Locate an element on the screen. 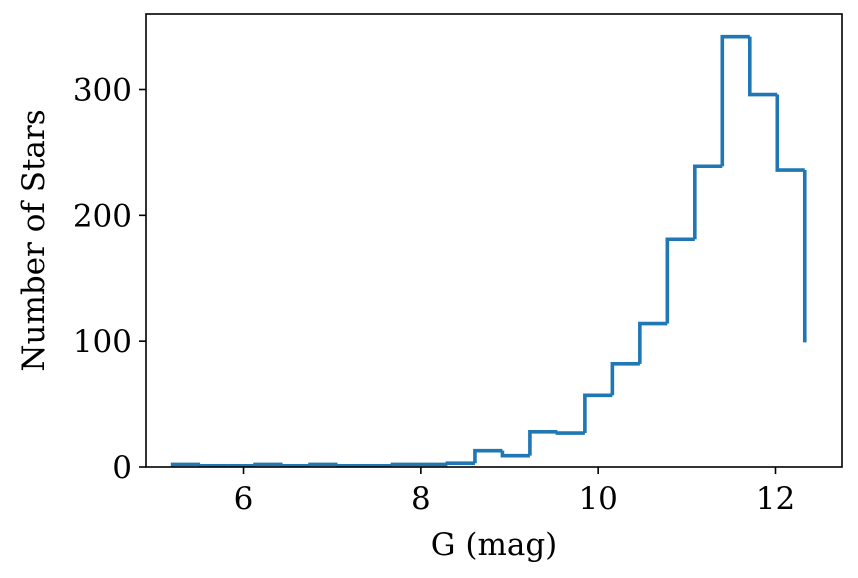  x-tick-label: 10 is located at coordinates (597, 499).